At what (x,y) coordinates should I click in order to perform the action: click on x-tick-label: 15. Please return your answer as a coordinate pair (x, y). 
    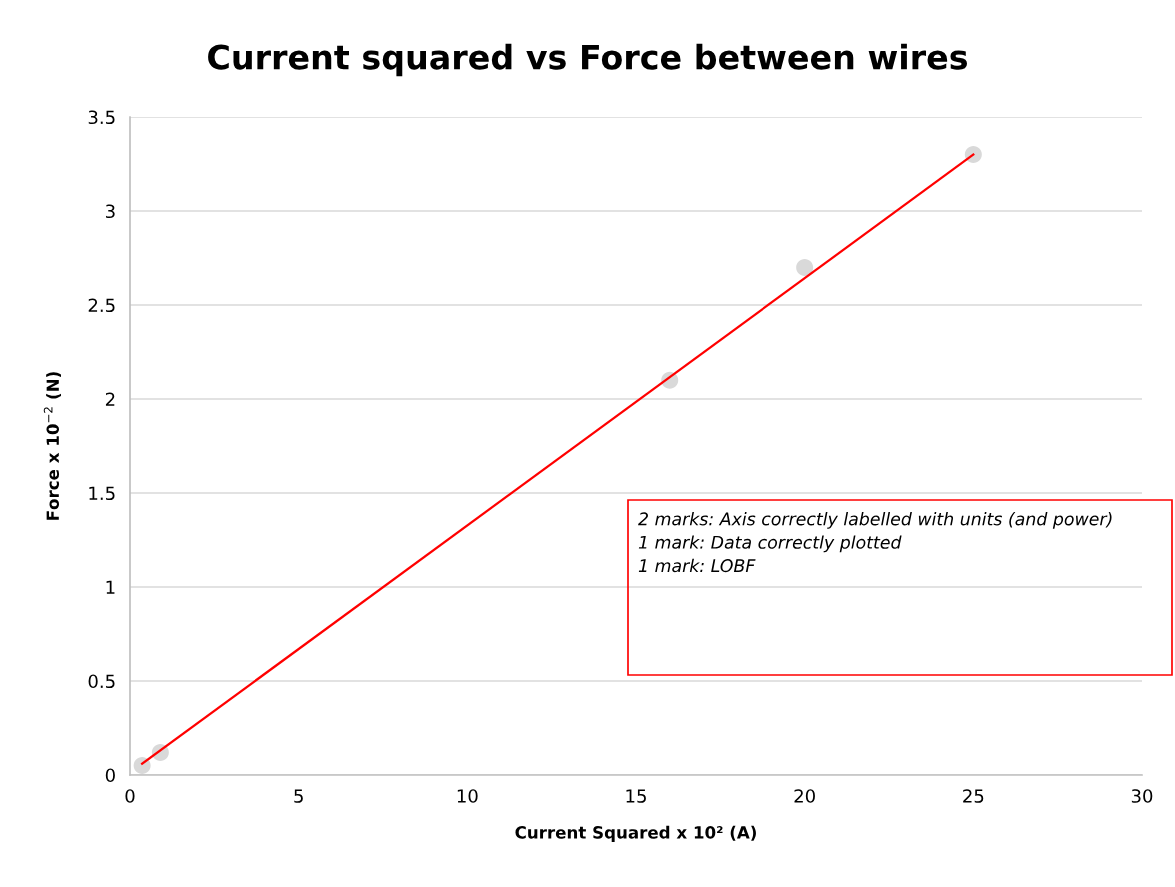
    Looking at the image, I should click on (636, 796).